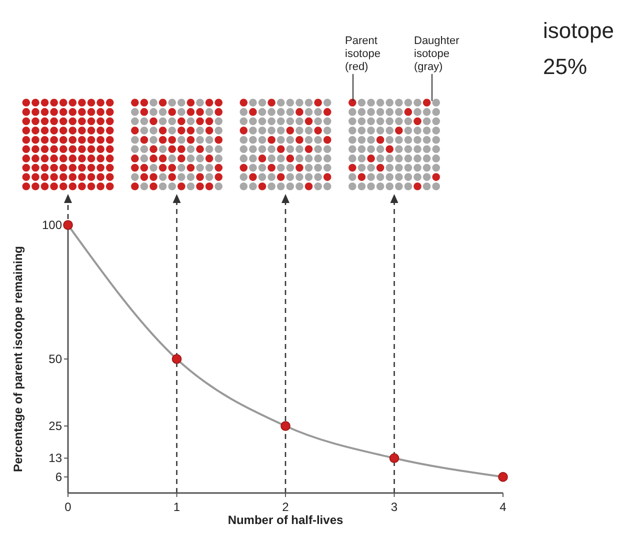 This screenshot has width=643, height=536. I want to click on x-tick-label: 1, so click(176, 507).